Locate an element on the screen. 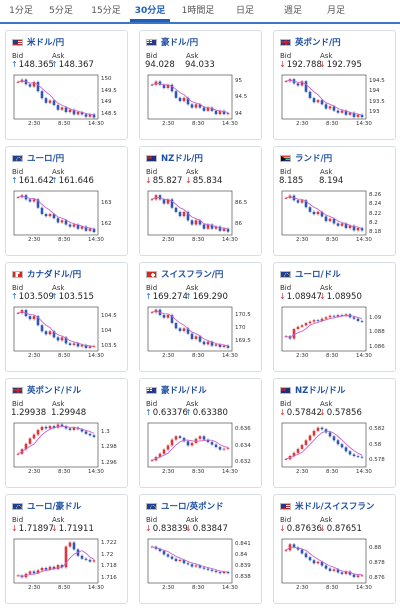 This screenshot has width=400, height=610. mini-chart: 163 162 2:30 8:30 14:30 is located at coordinates (68, 218).